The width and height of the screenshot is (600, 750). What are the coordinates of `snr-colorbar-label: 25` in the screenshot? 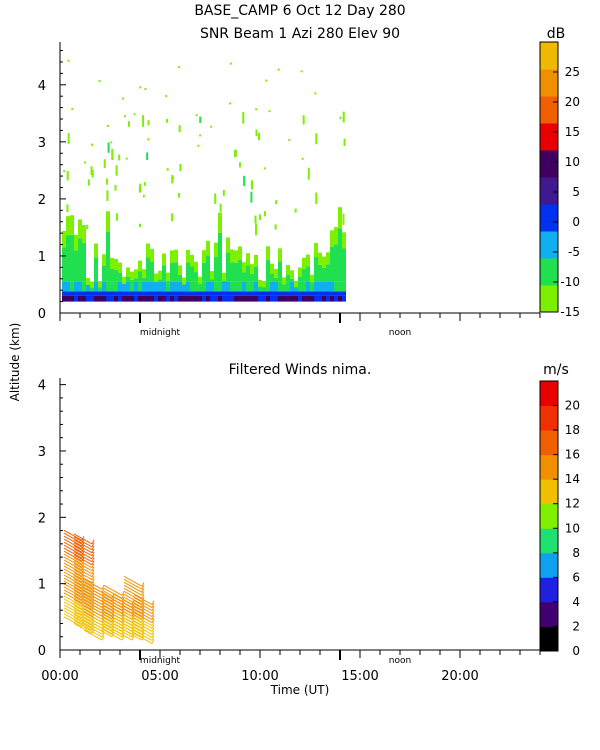 It's located at (572, 72).